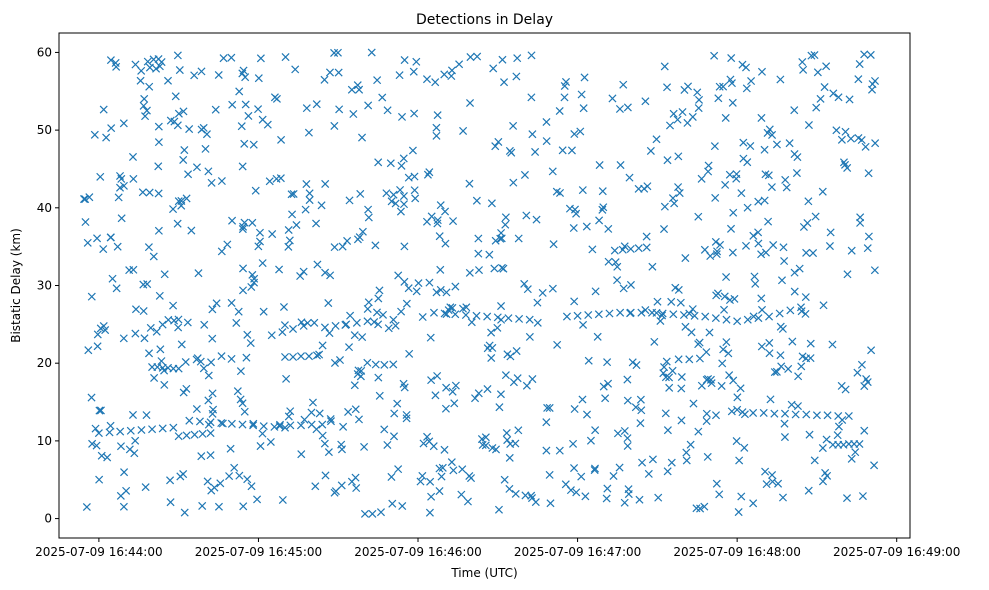  I want to click on x-tick-label: 2025-07-09 16:45:00, so click(258, 552).